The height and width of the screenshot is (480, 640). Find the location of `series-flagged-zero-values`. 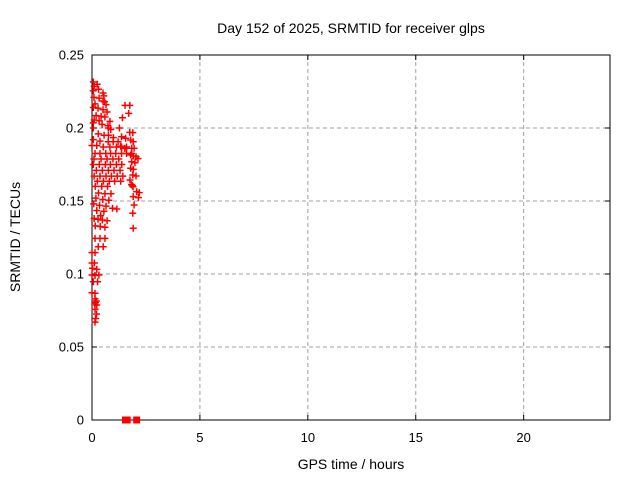

series-flagged-zero-values is located at coordinates (131, 420).